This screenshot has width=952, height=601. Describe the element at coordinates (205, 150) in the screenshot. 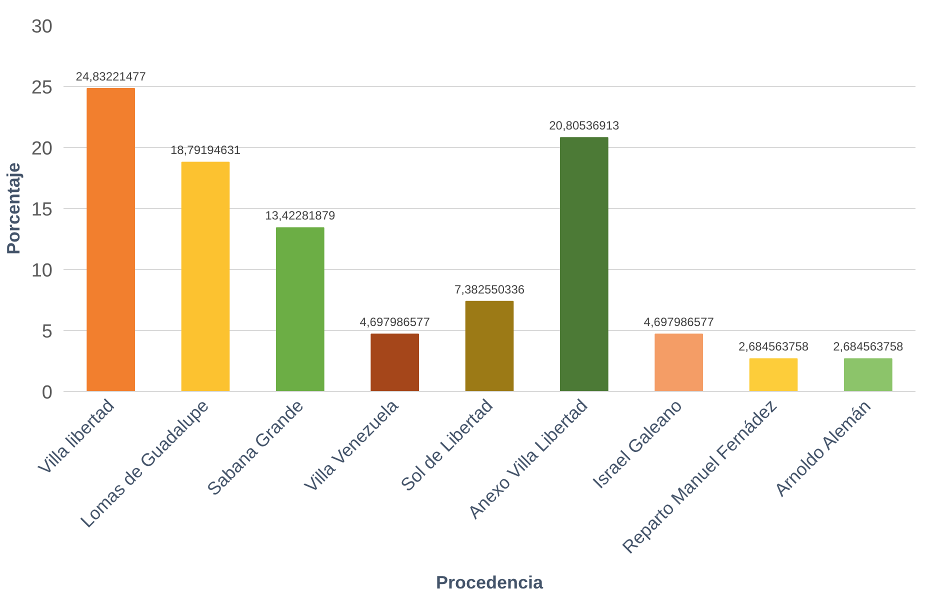

I see `data-label: 18,79194631` at that location.